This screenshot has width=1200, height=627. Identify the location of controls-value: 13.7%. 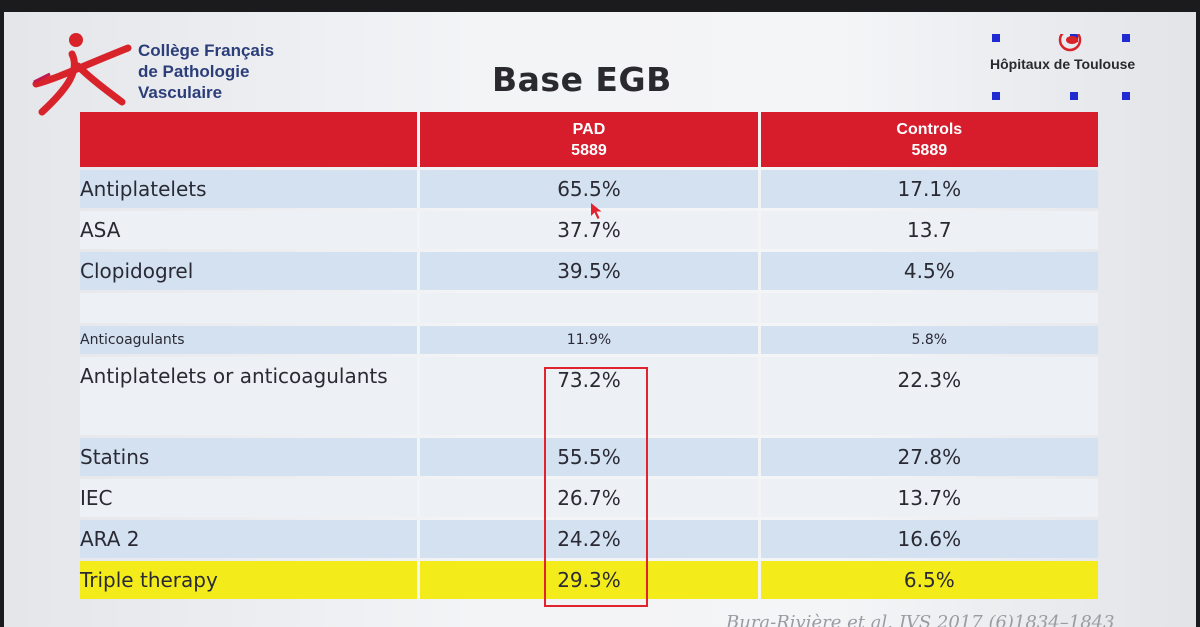
(927, 498).